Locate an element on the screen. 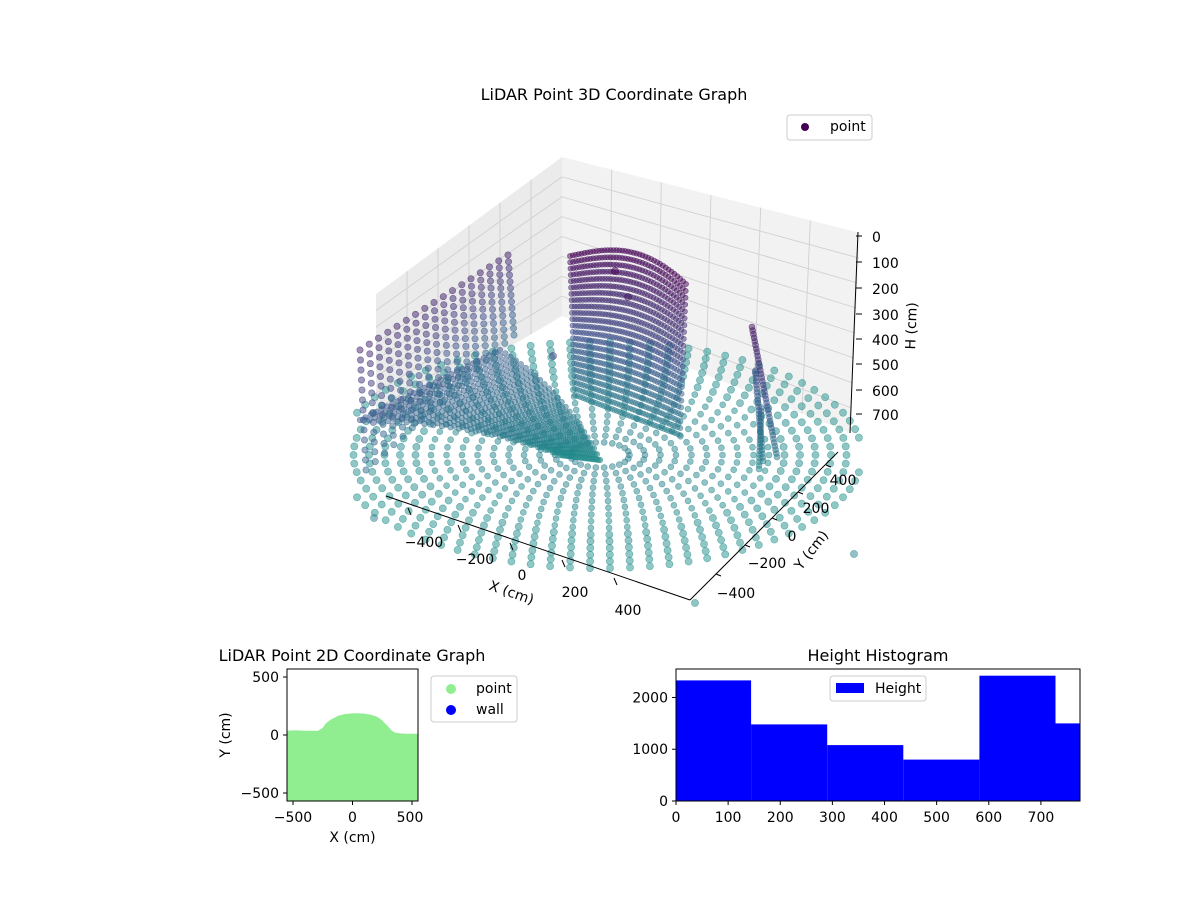 Image resolution: width=1200 pixels, height=900 pixels. histogram-bar is located at coordinates (1017, 738).